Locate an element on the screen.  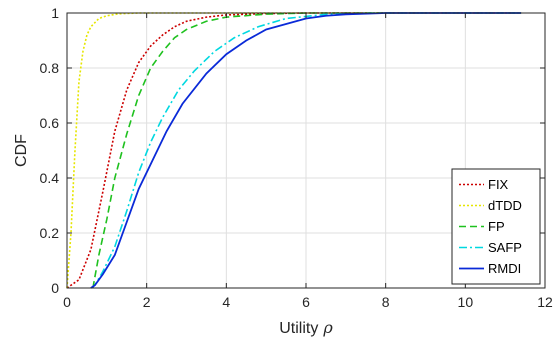
y-tick-label: 0.4 is located at coordinates (50, 178).